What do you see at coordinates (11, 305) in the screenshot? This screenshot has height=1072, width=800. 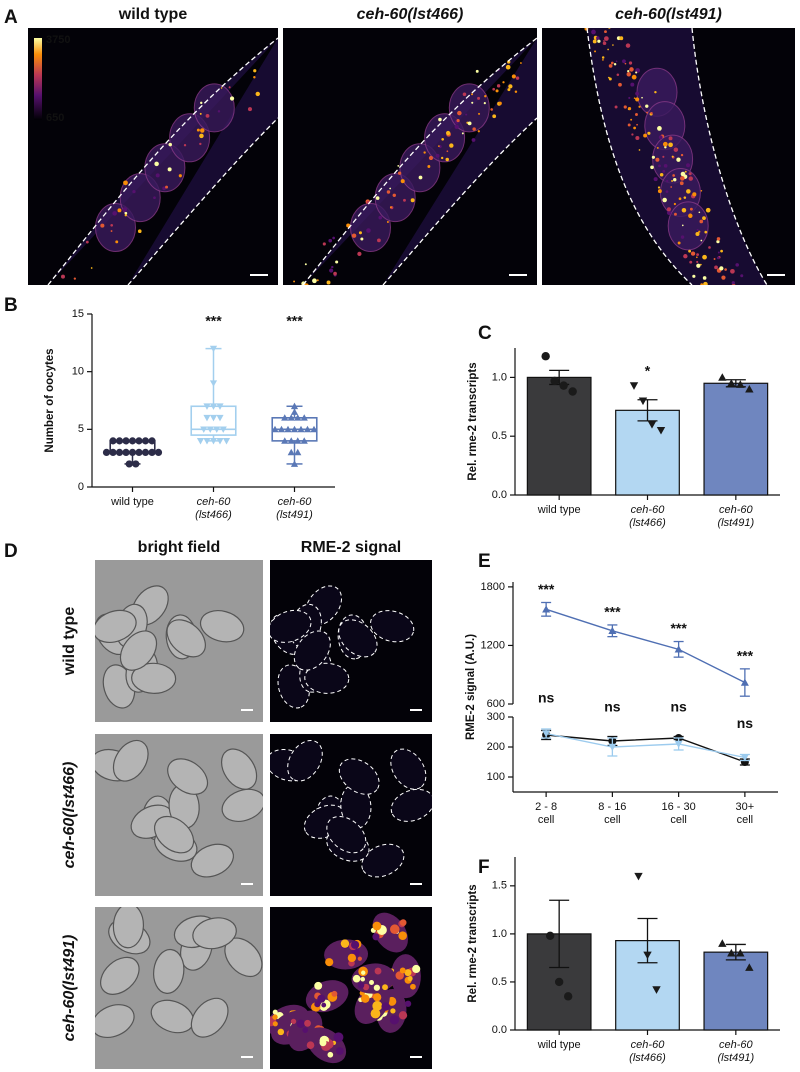 I see `panel-label: B` at bounding box center [11, 305].